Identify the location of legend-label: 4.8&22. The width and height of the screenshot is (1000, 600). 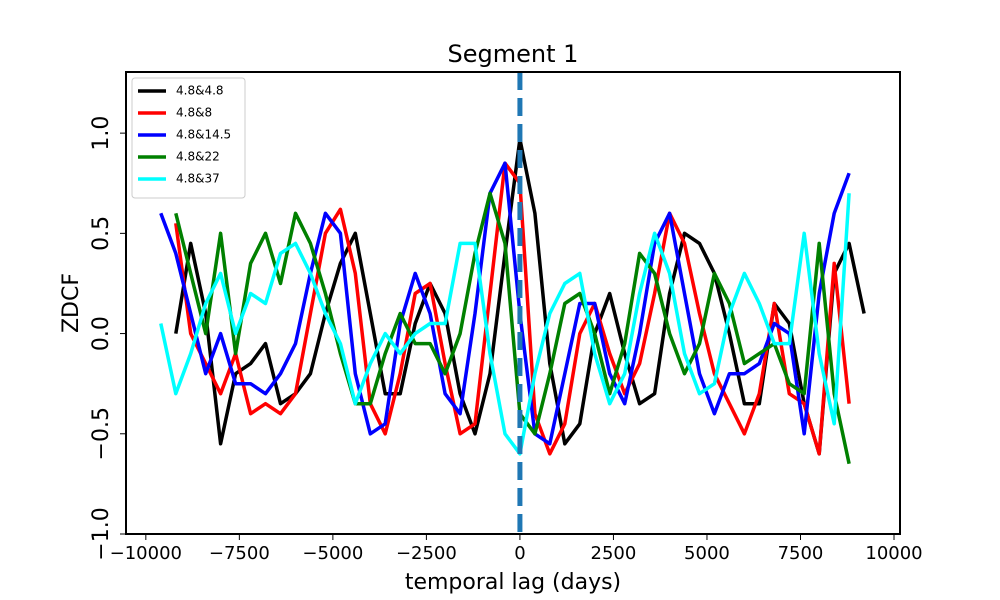
(198, 157).